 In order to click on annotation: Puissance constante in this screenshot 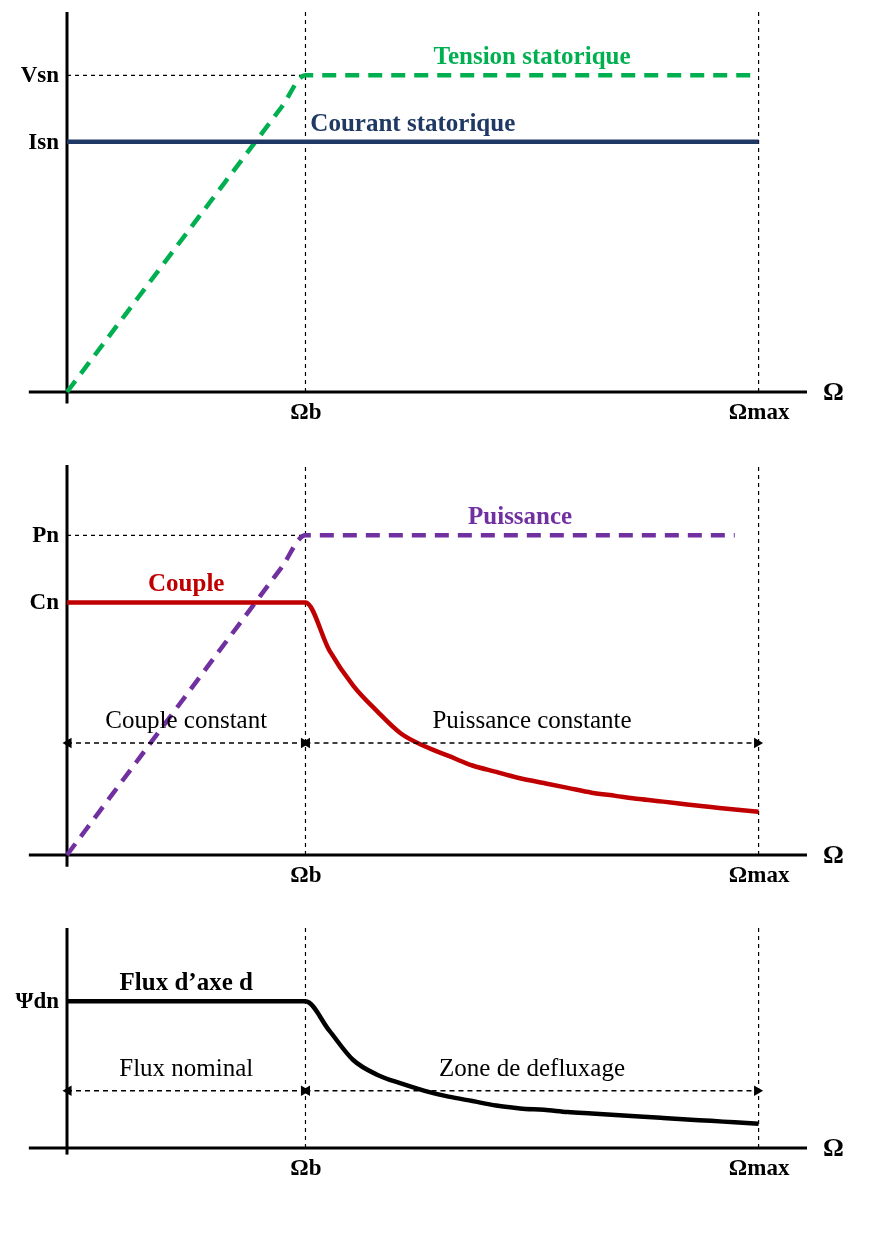, I will do `click(532, 720)`.